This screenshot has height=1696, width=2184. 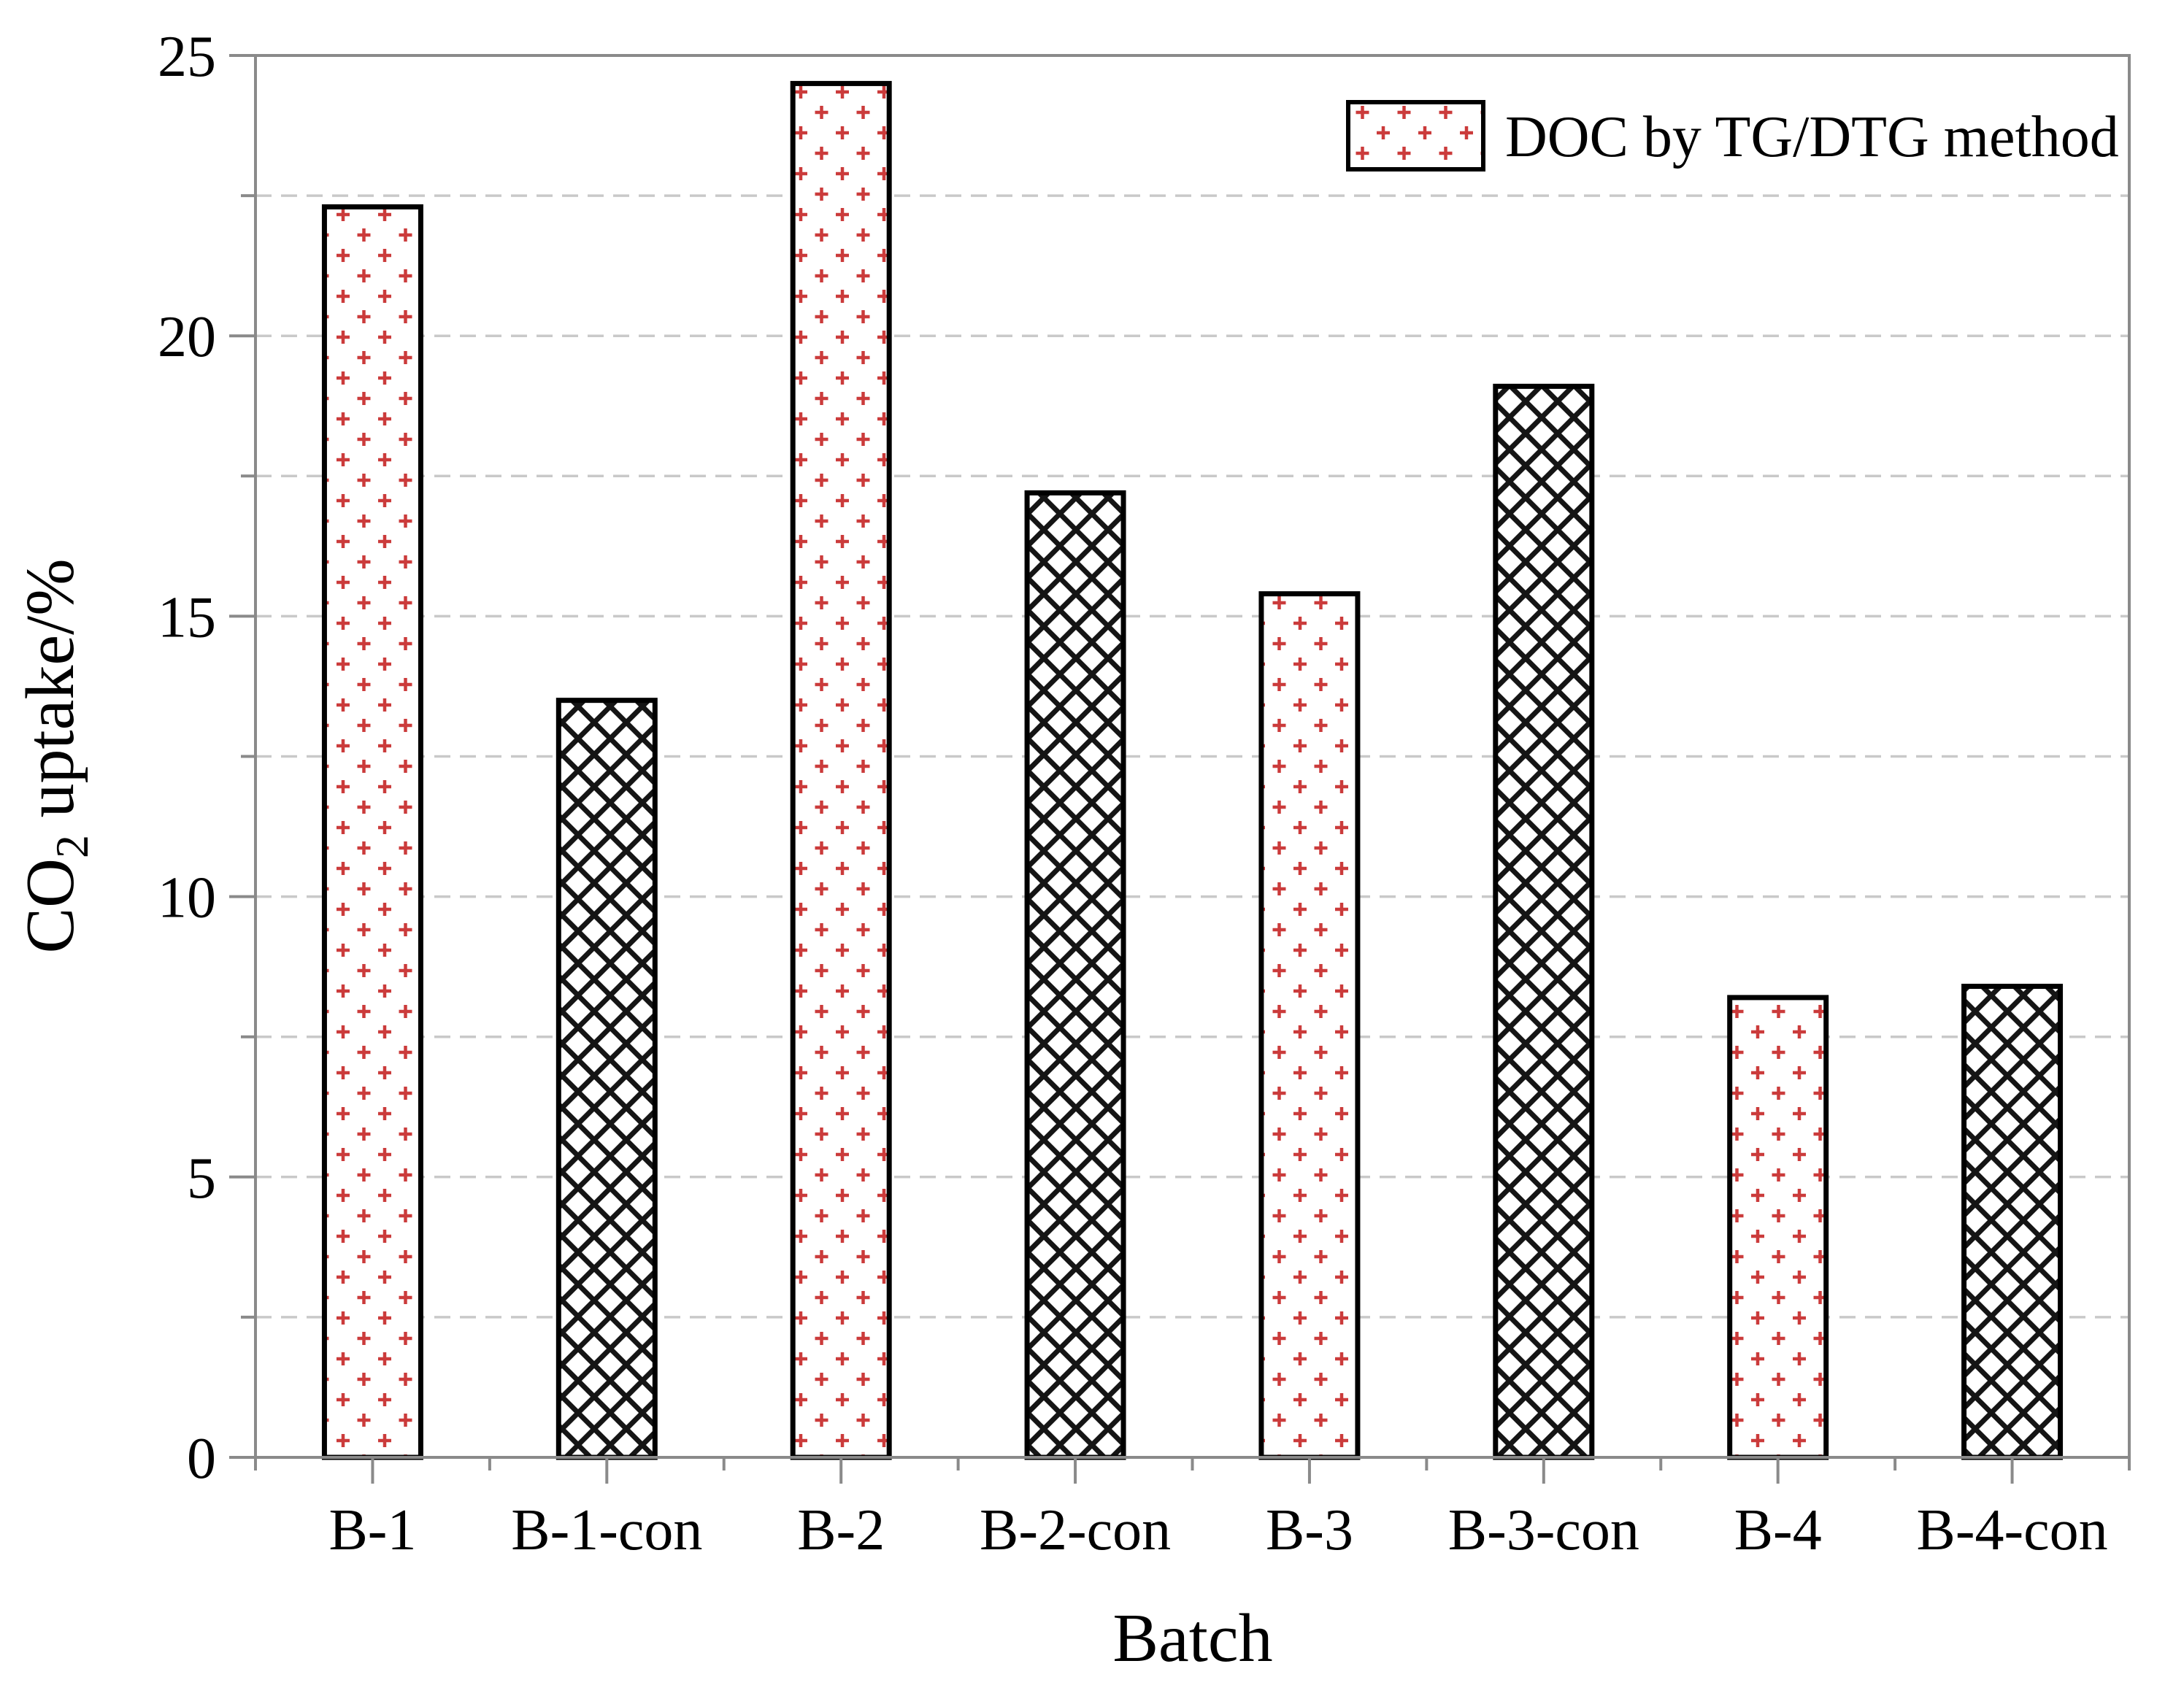 I want to click on x-tick-label-B-3-con: B-3-con, so click(x=1543, y=1530).